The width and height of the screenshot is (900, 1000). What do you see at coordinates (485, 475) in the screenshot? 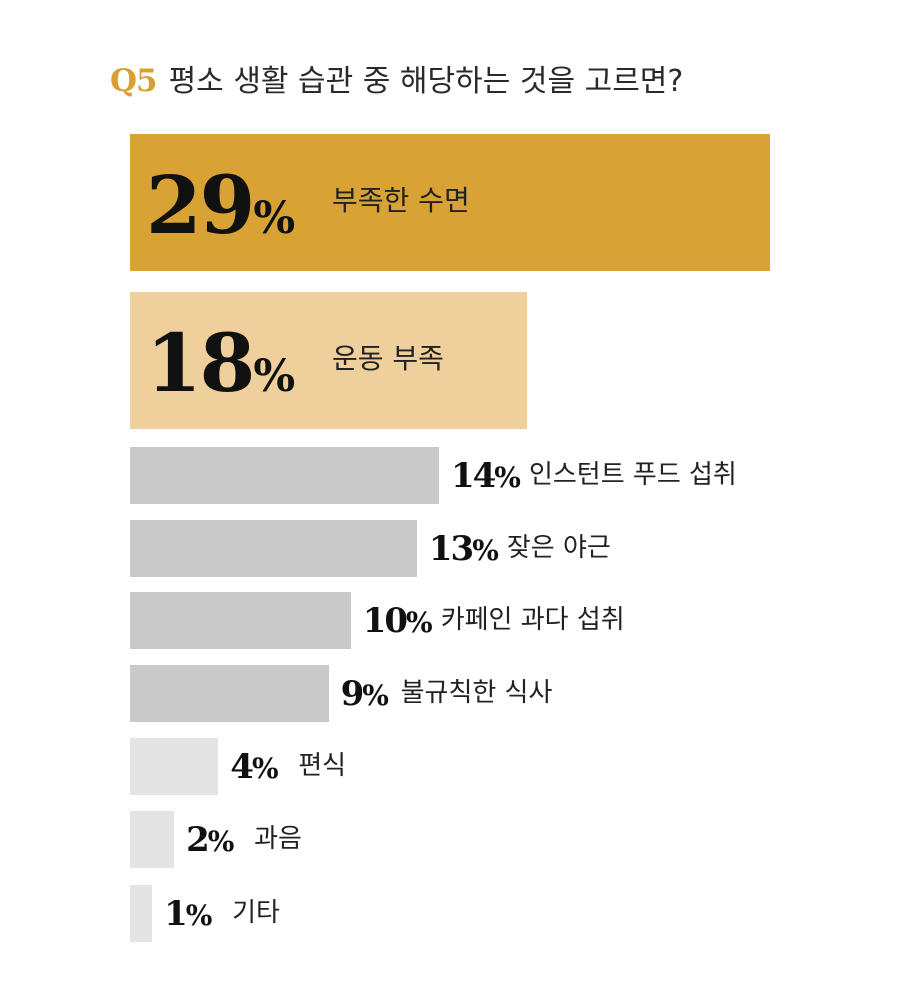
I see `value-label-3: 14%` at bounding box center [485, 475].